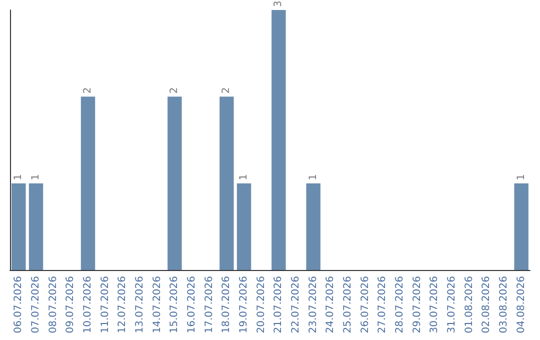 The height and width of the screenshot is (340, 540). What do you see at coordinates (434, 305) in the screenshot?
I see `x-tick-label: 30.07.2026` at bounding box center [434, 305].